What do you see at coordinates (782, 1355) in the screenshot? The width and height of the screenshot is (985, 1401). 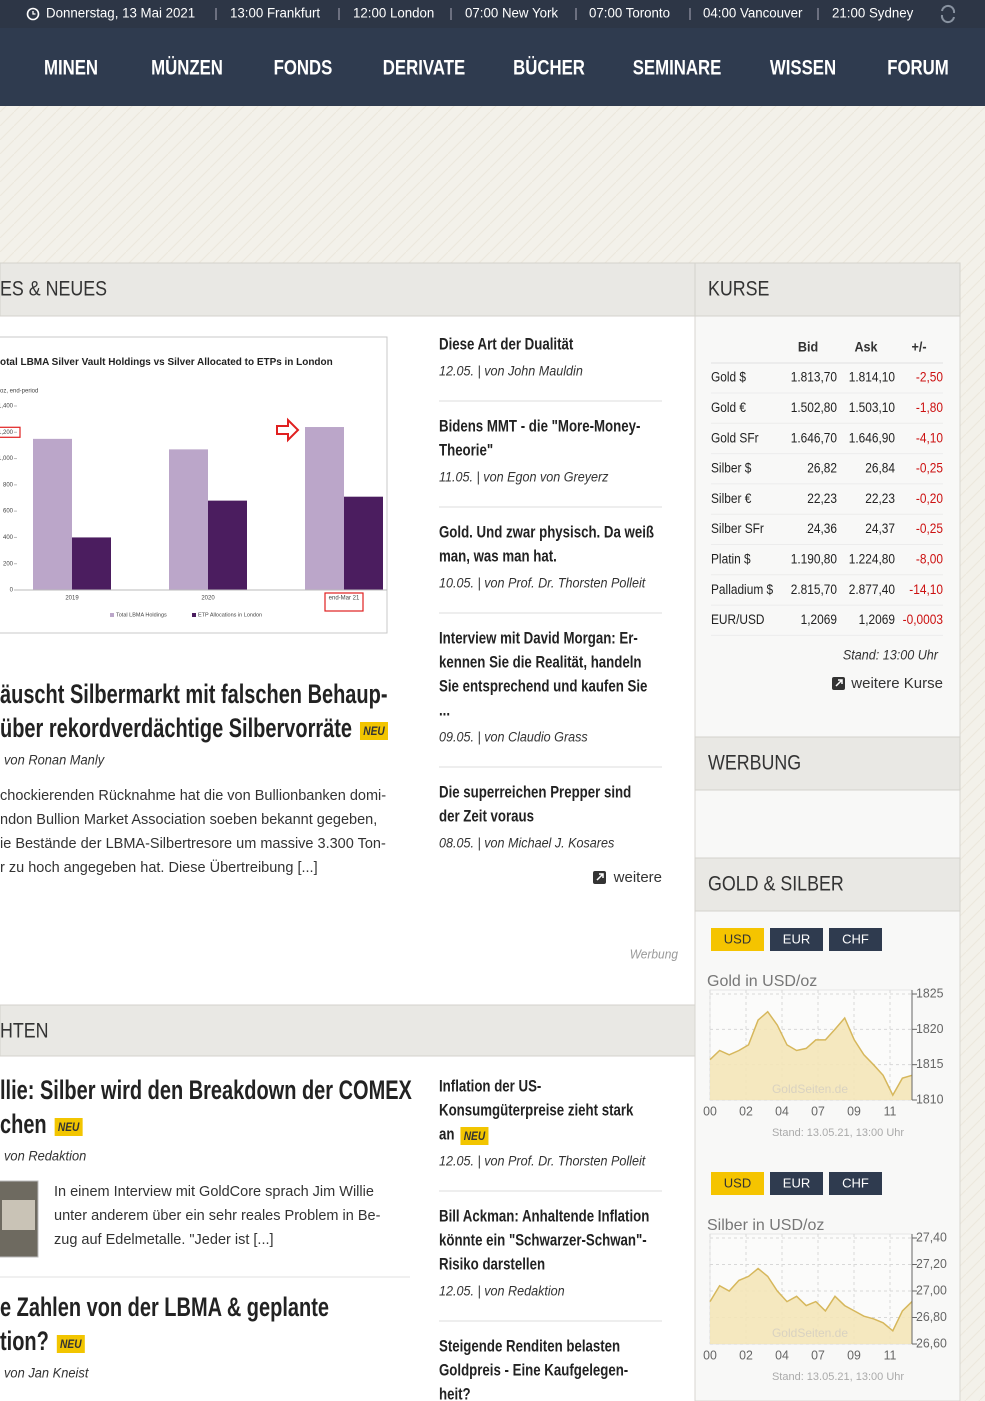 I see `x-tick-label: 04` at bounding box center [782, 1355].